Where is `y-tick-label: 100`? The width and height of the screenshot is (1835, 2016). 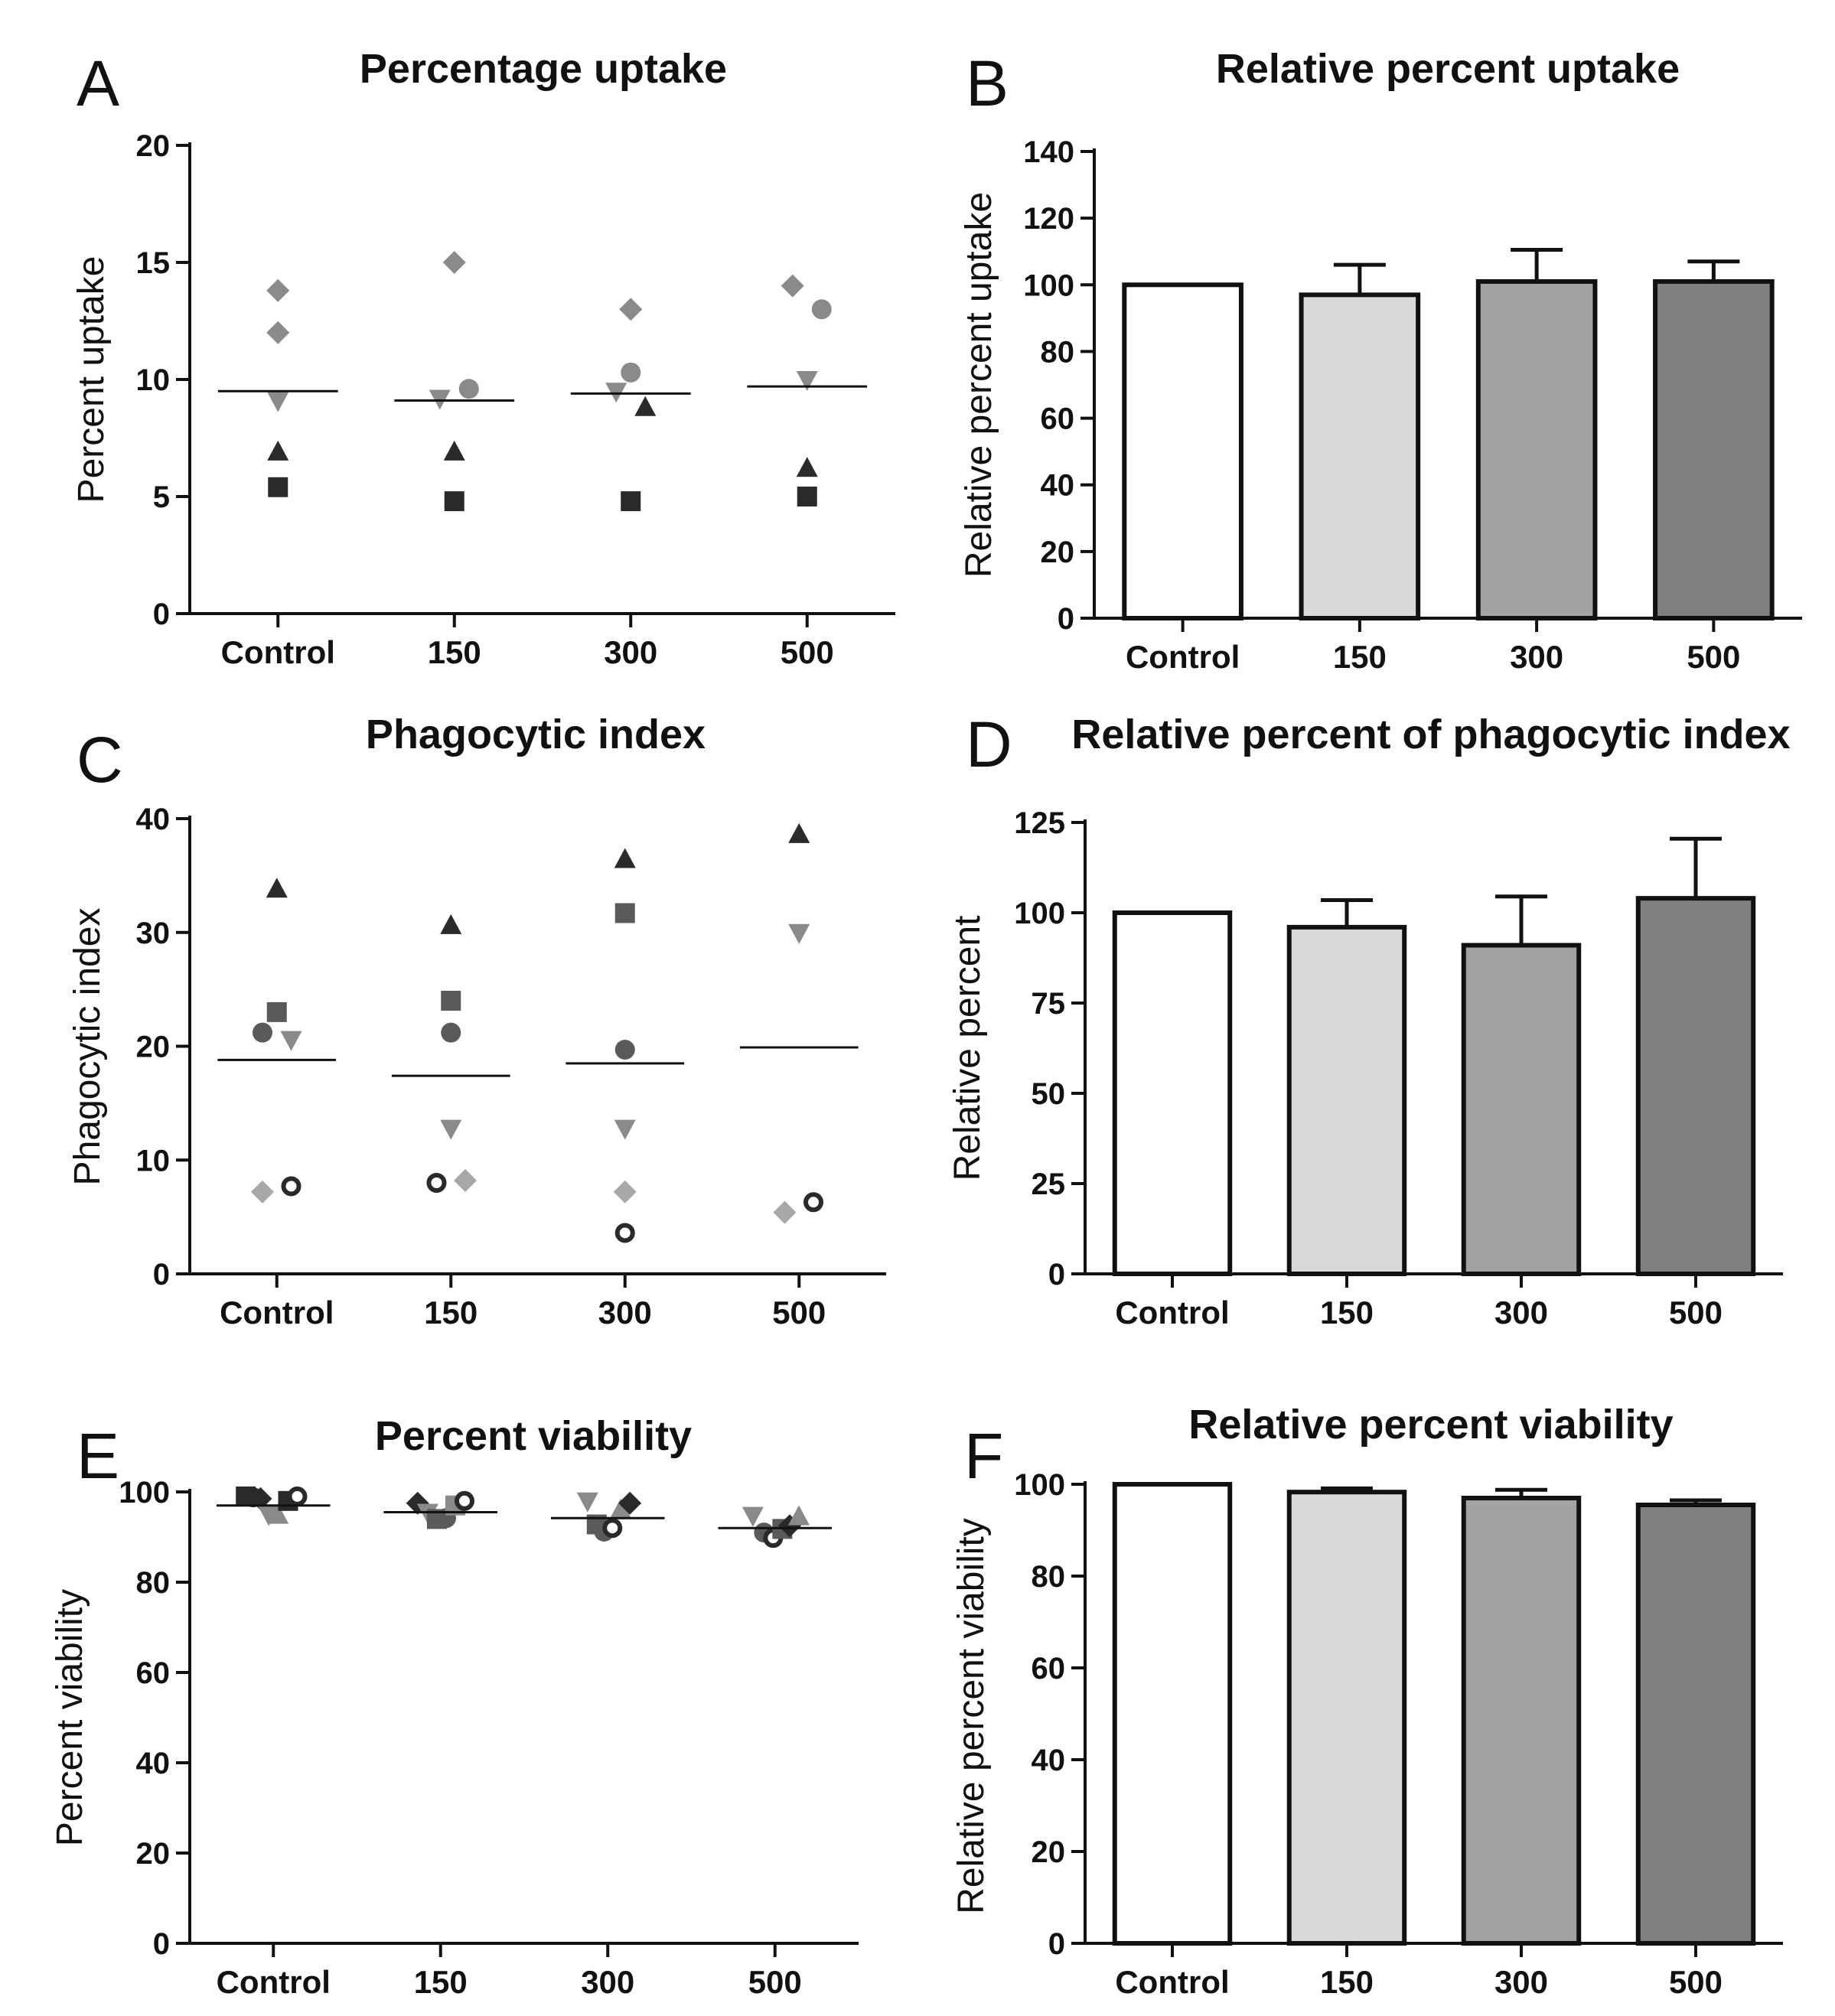 y-tick-label: 100 is located at coordinates (144, 1493).